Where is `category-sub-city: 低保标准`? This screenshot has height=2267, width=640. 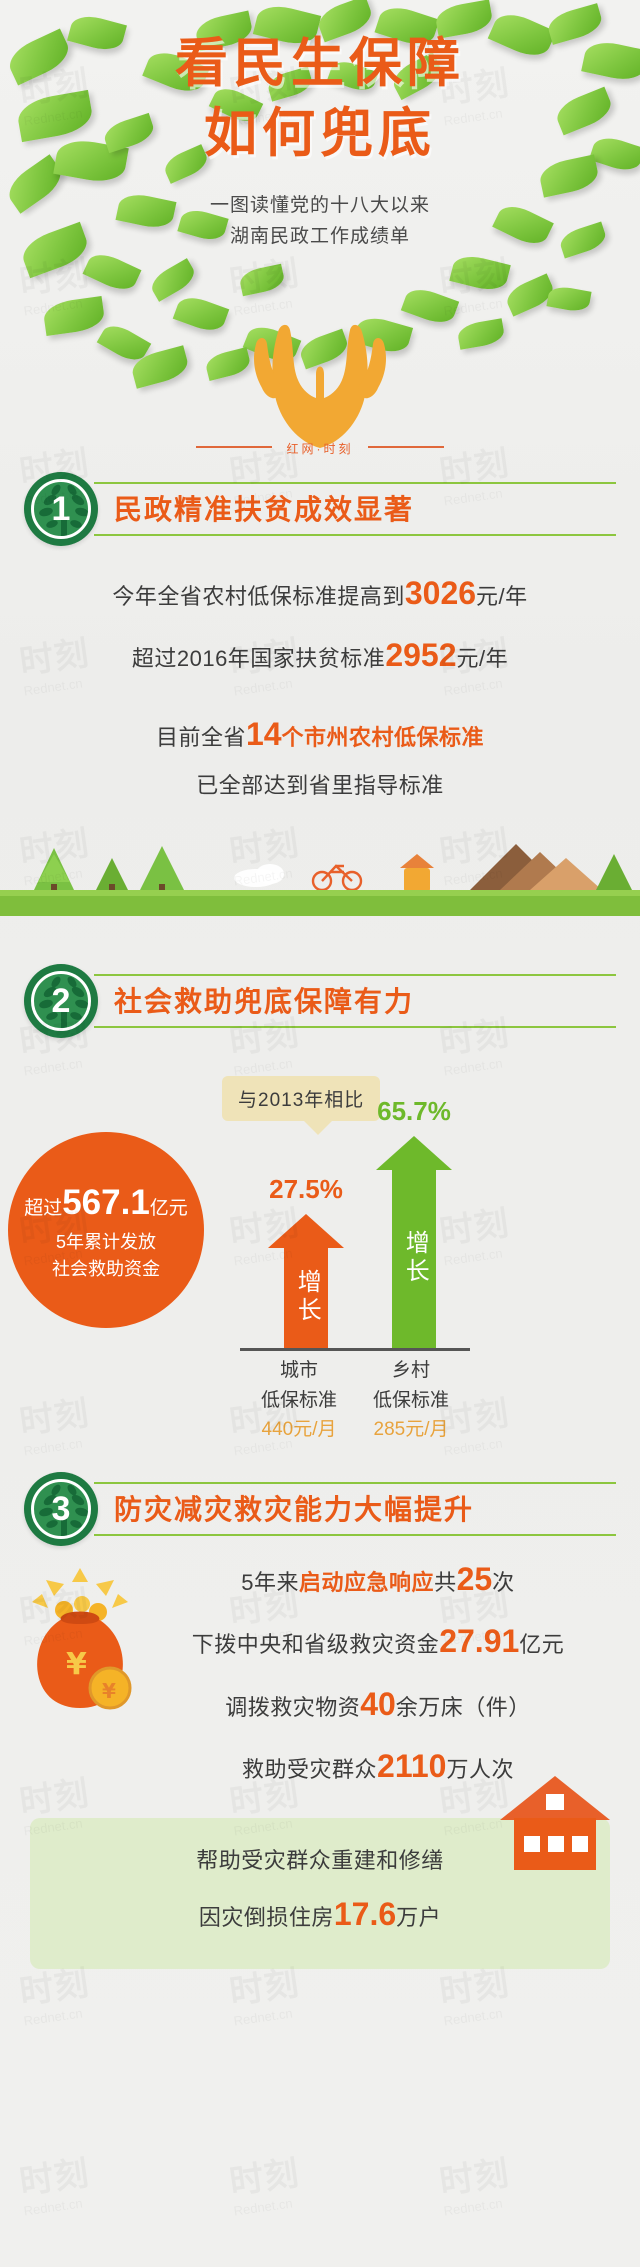 category-sub-city: 低保标准 is located at coordinates (298, 1400).